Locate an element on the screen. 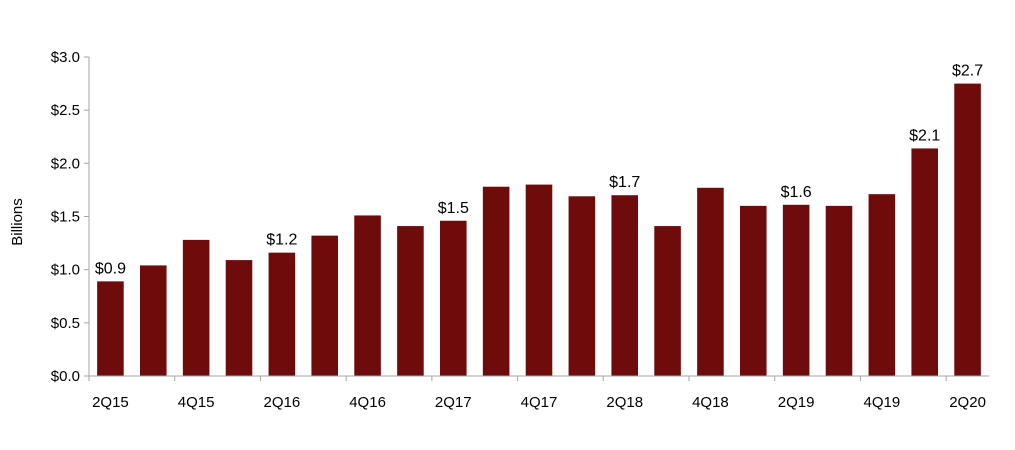 Image resolution: width=1015 pixels, height=450 pixels. bar-4Q15 is located at coordinates (196, 307).